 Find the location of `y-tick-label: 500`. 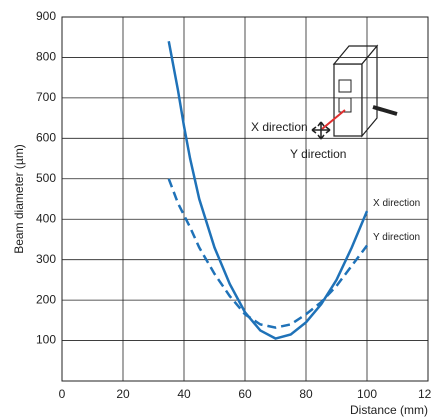

y-tick-label: 500 is located at coordinates (46, 178).